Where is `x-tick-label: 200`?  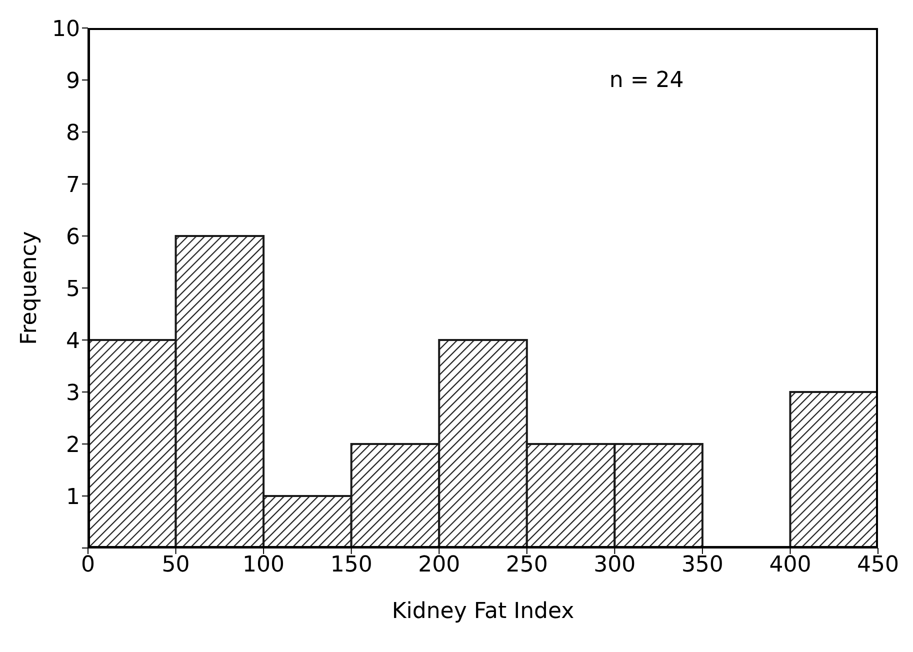
x-tick-label: 200 is located at coordinates (439, 565).